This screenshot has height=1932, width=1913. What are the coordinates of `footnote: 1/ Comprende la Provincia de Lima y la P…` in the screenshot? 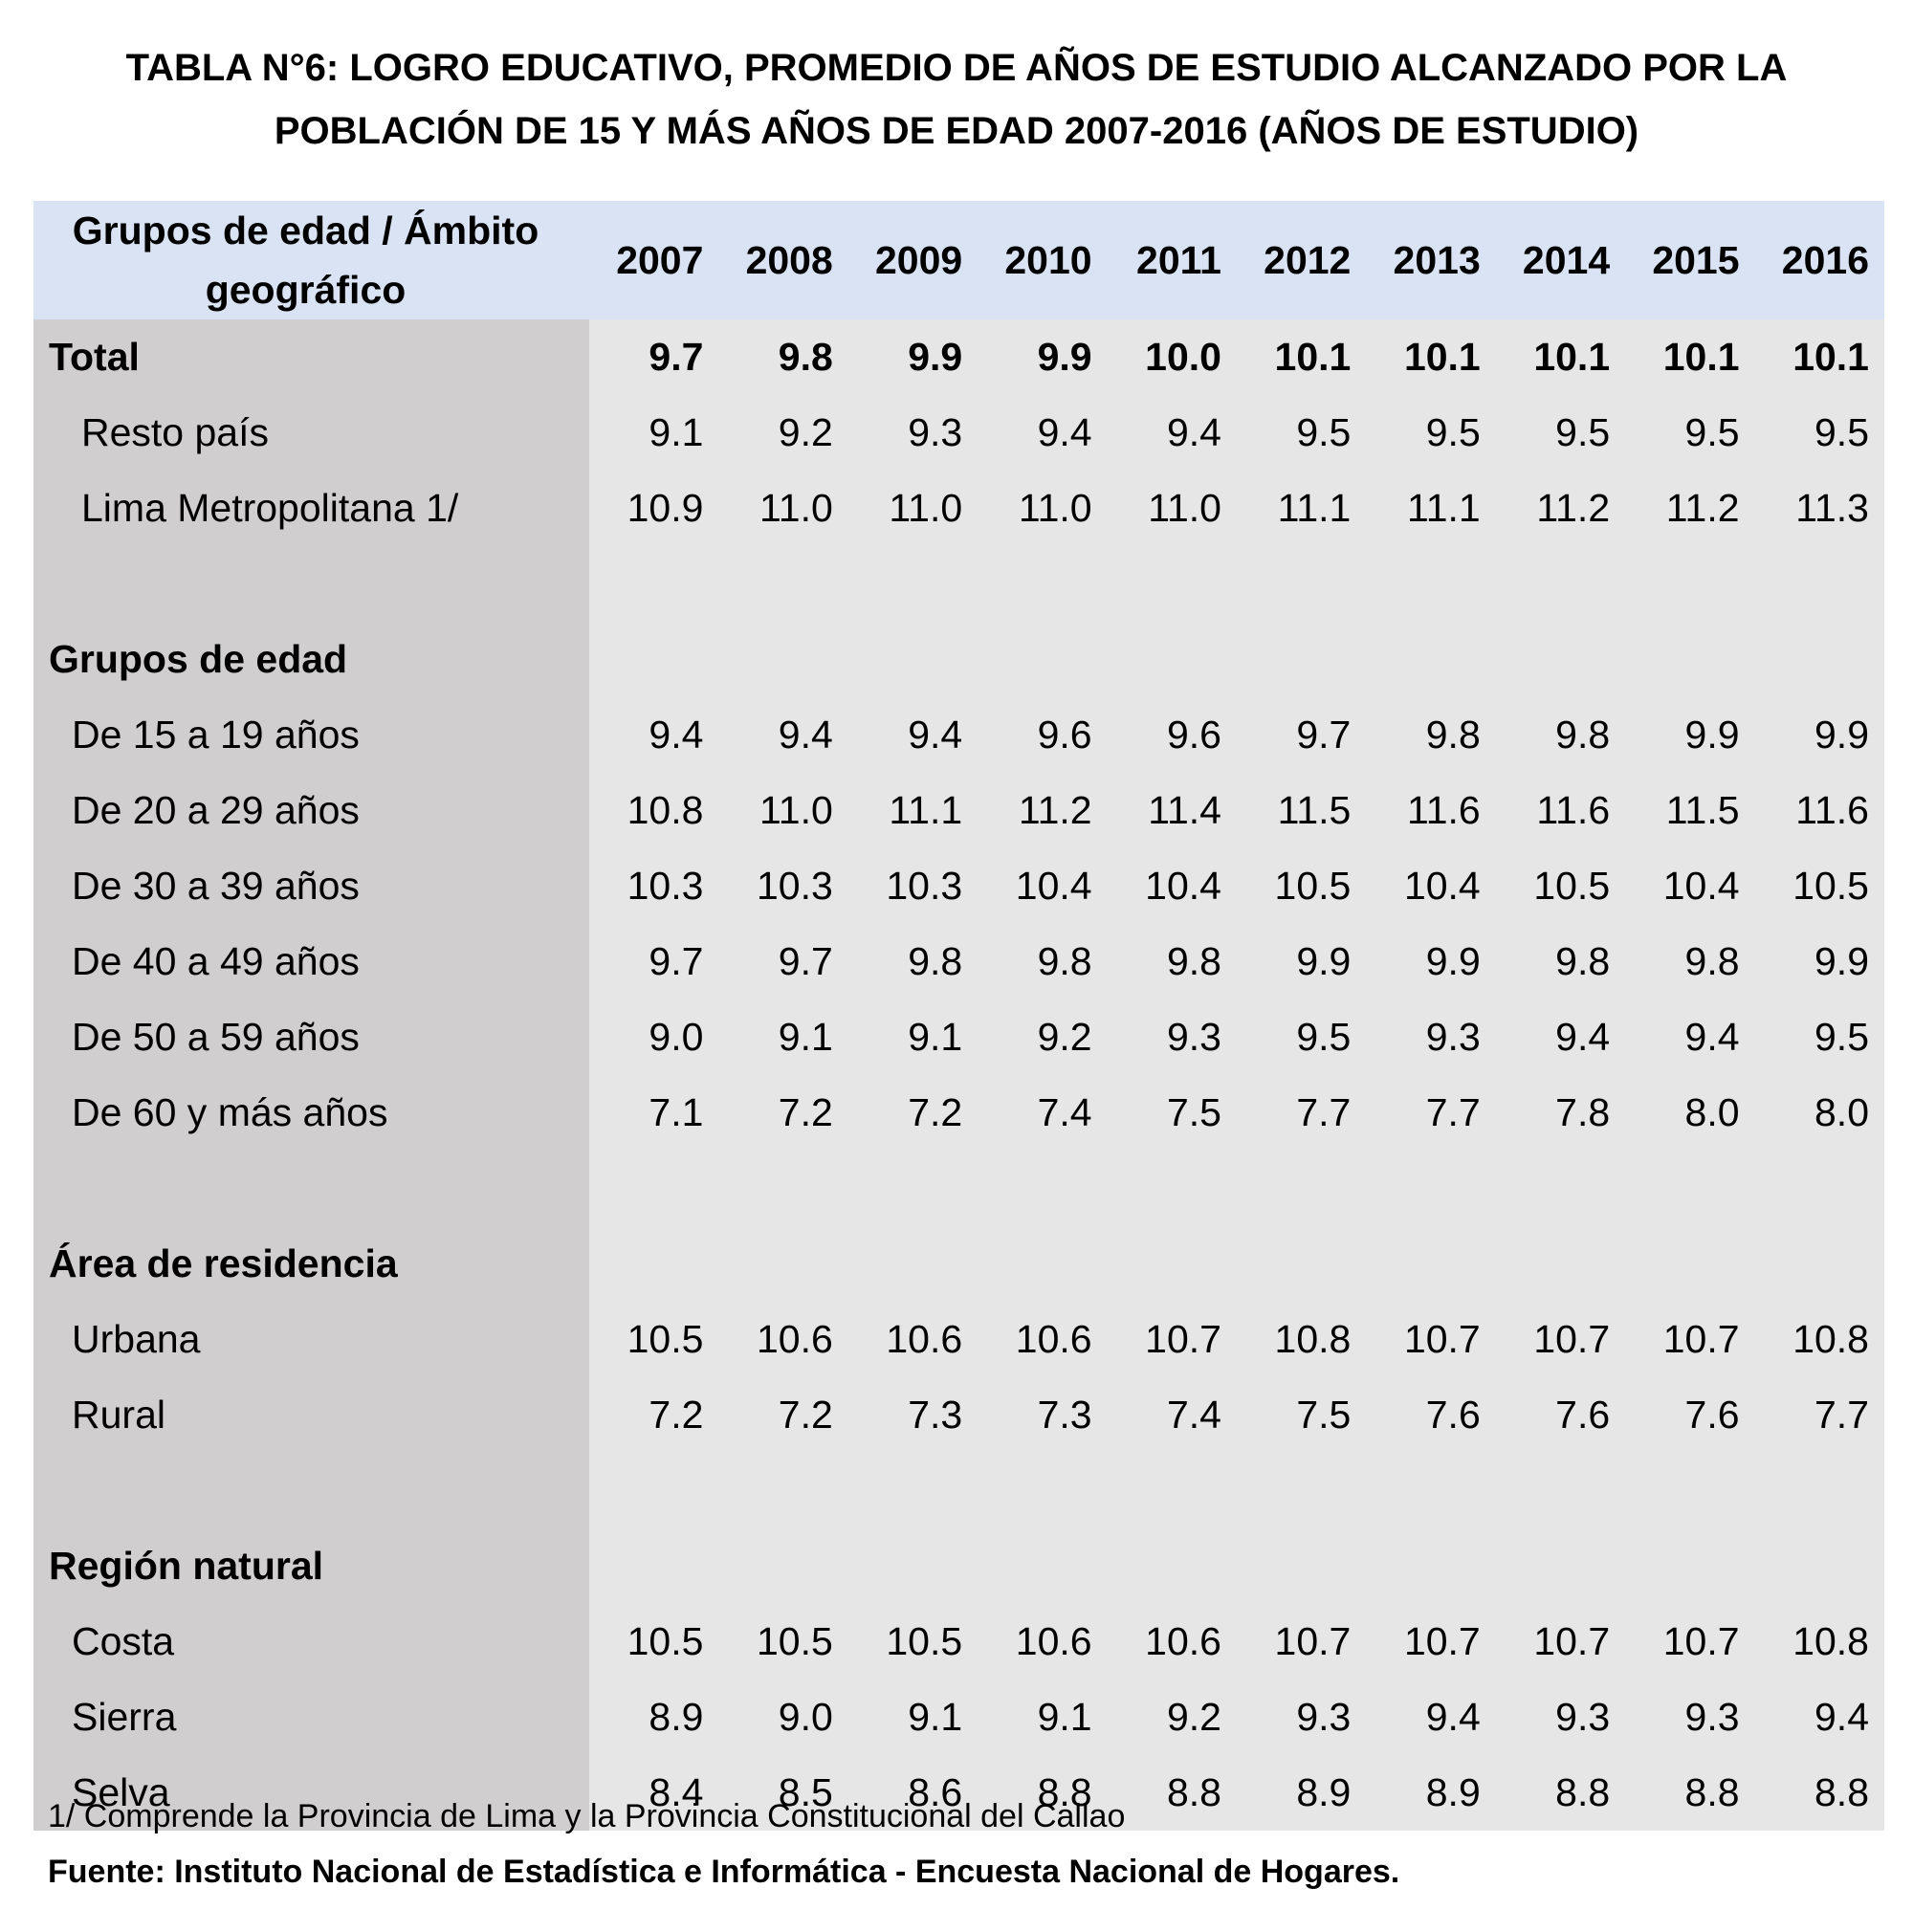 It's located at (587, 1816).